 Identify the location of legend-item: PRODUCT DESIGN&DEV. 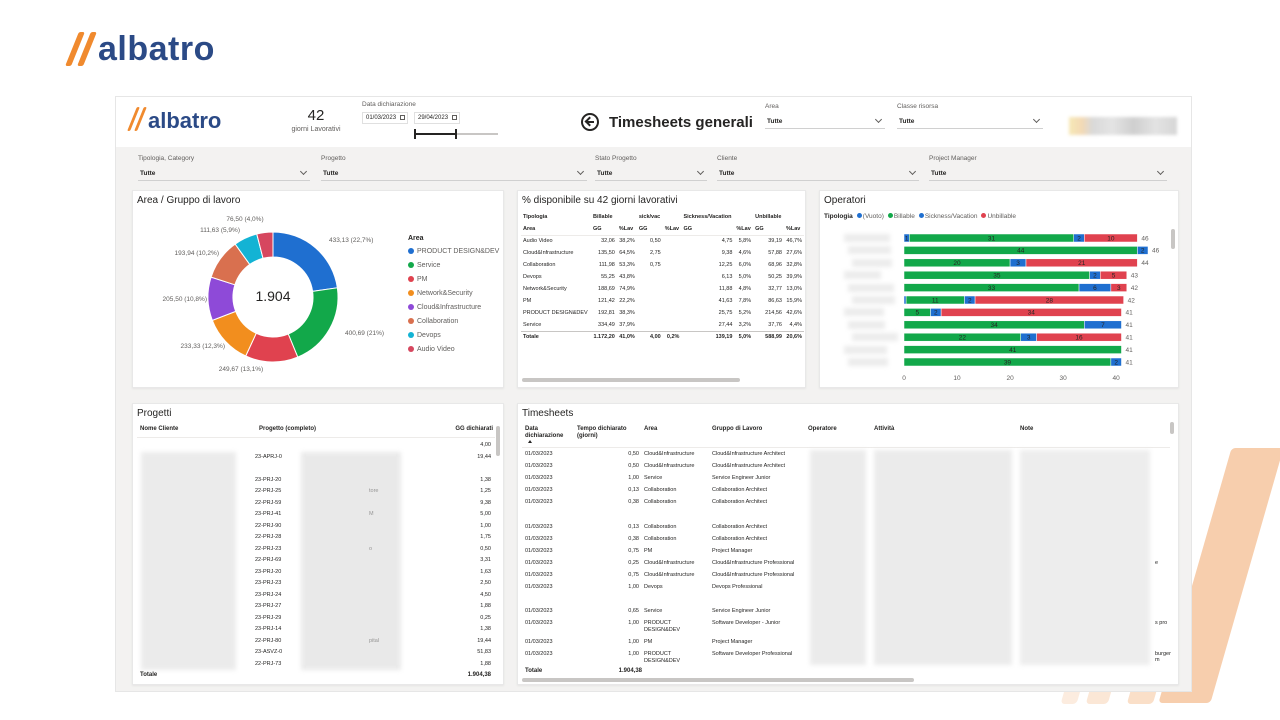
(453, 251).